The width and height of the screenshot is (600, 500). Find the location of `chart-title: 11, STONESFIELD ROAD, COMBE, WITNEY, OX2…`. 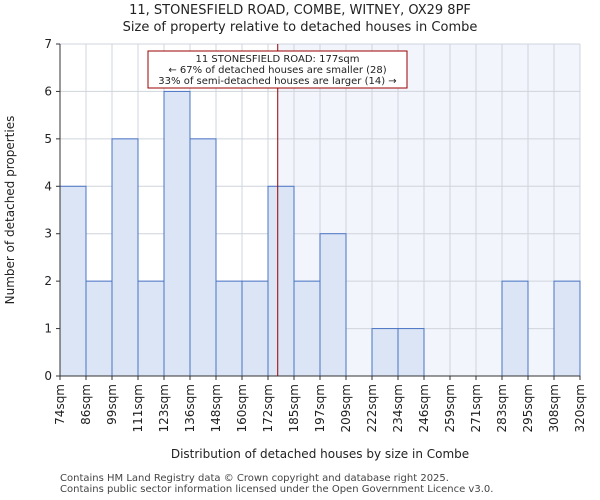

chart-title: 11, STONESFIELD ROAD, COMBE, WITNEY, OX2… is located at coordinates (300, 10).